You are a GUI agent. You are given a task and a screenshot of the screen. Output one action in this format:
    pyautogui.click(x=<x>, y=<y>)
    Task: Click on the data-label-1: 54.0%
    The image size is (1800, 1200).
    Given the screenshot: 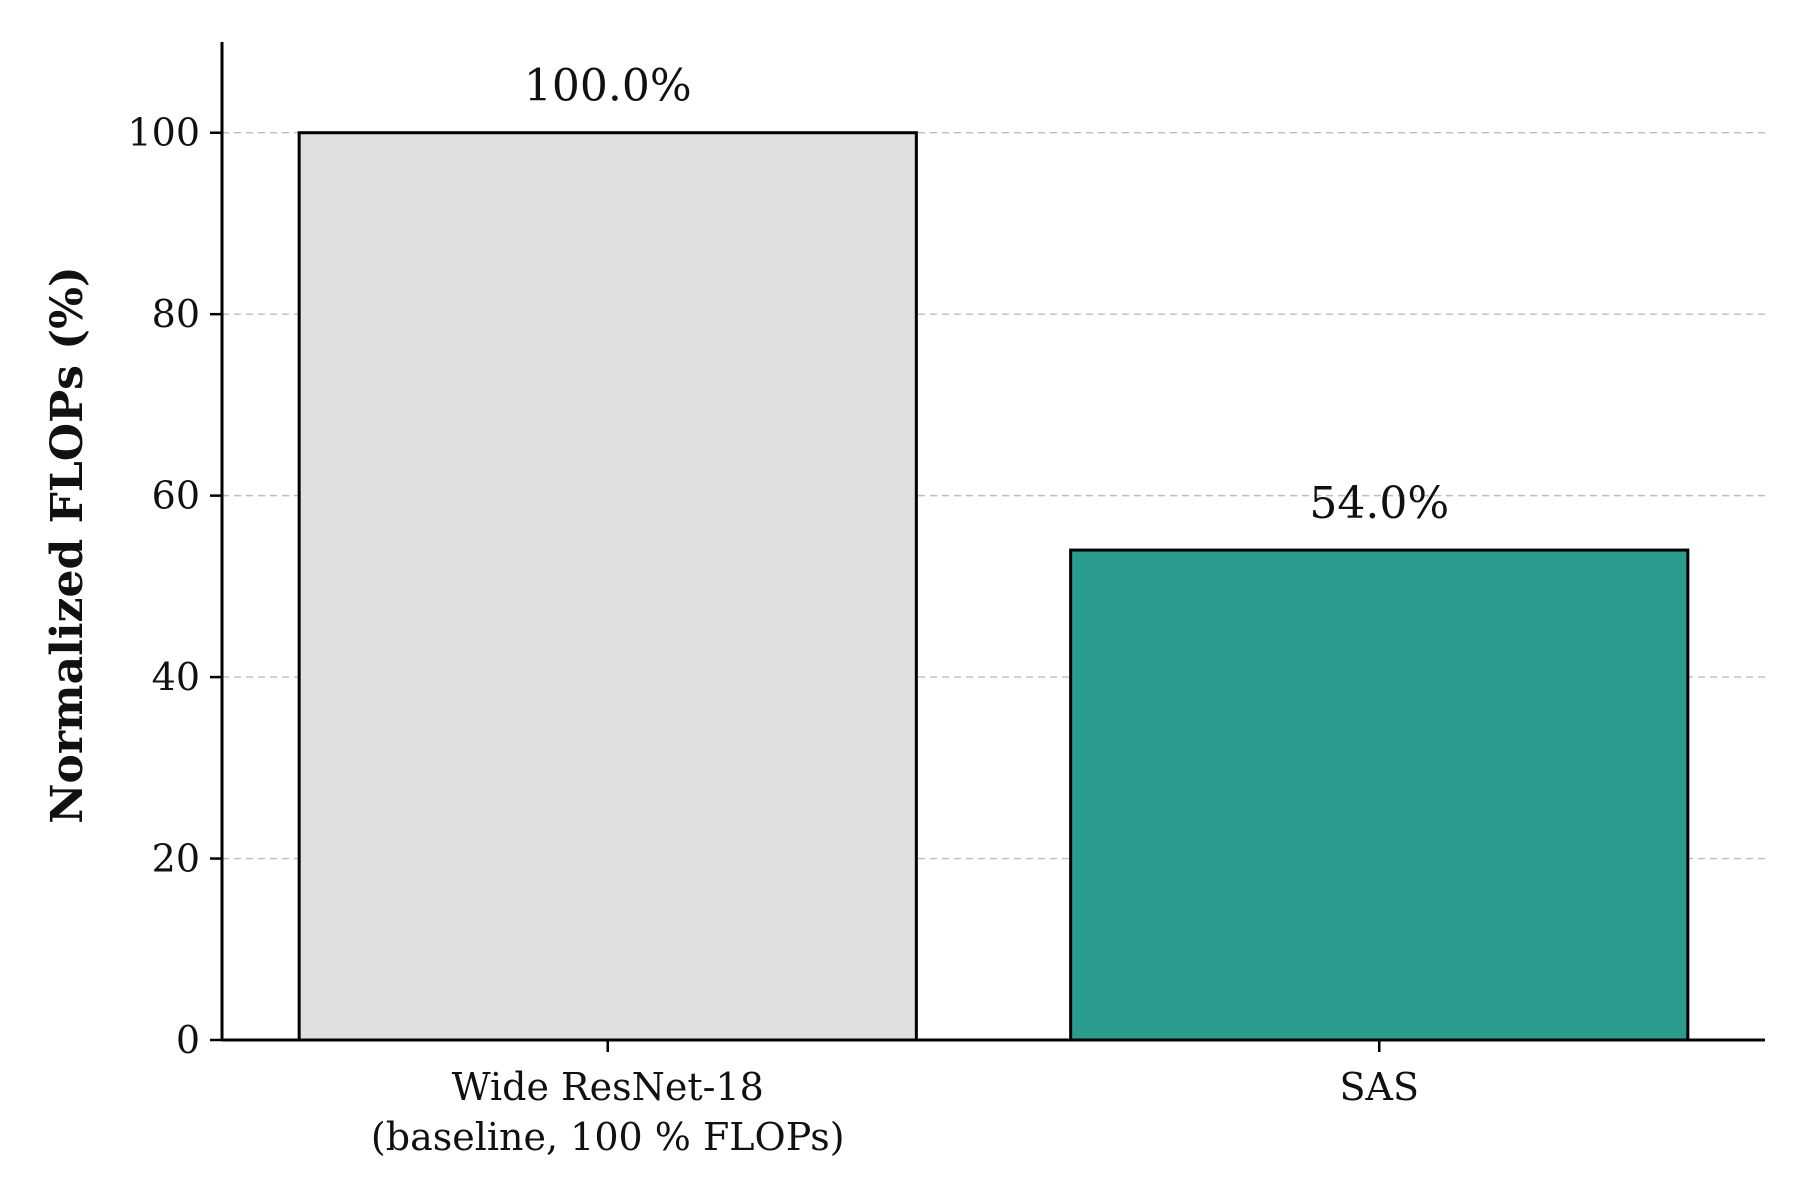 What is the action you would take?
    pyautogui.click(x=1379, y=503)
    